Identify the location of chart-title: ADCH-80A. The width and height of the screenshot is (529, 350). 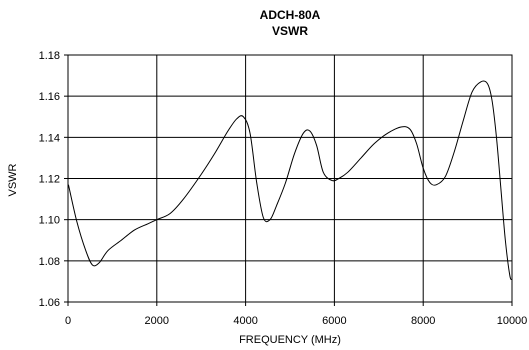
(290, 15).